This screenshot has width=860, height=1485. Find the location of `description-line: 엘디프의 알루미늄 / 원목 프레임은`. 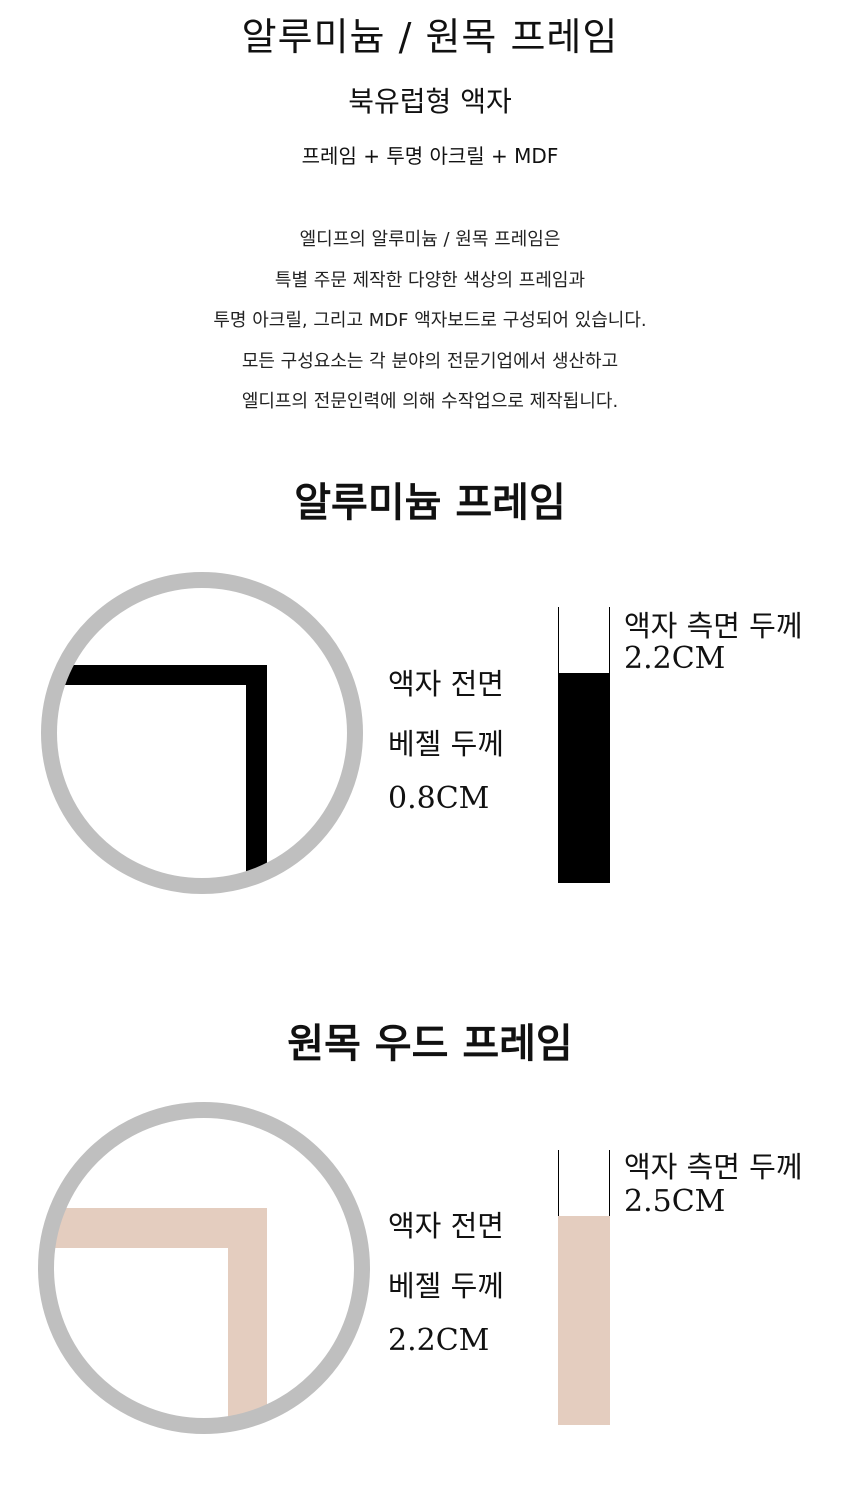

description-line: 엘디프의 알루미늄 / 원목 프레임은 is located at coordinates (430, 239).